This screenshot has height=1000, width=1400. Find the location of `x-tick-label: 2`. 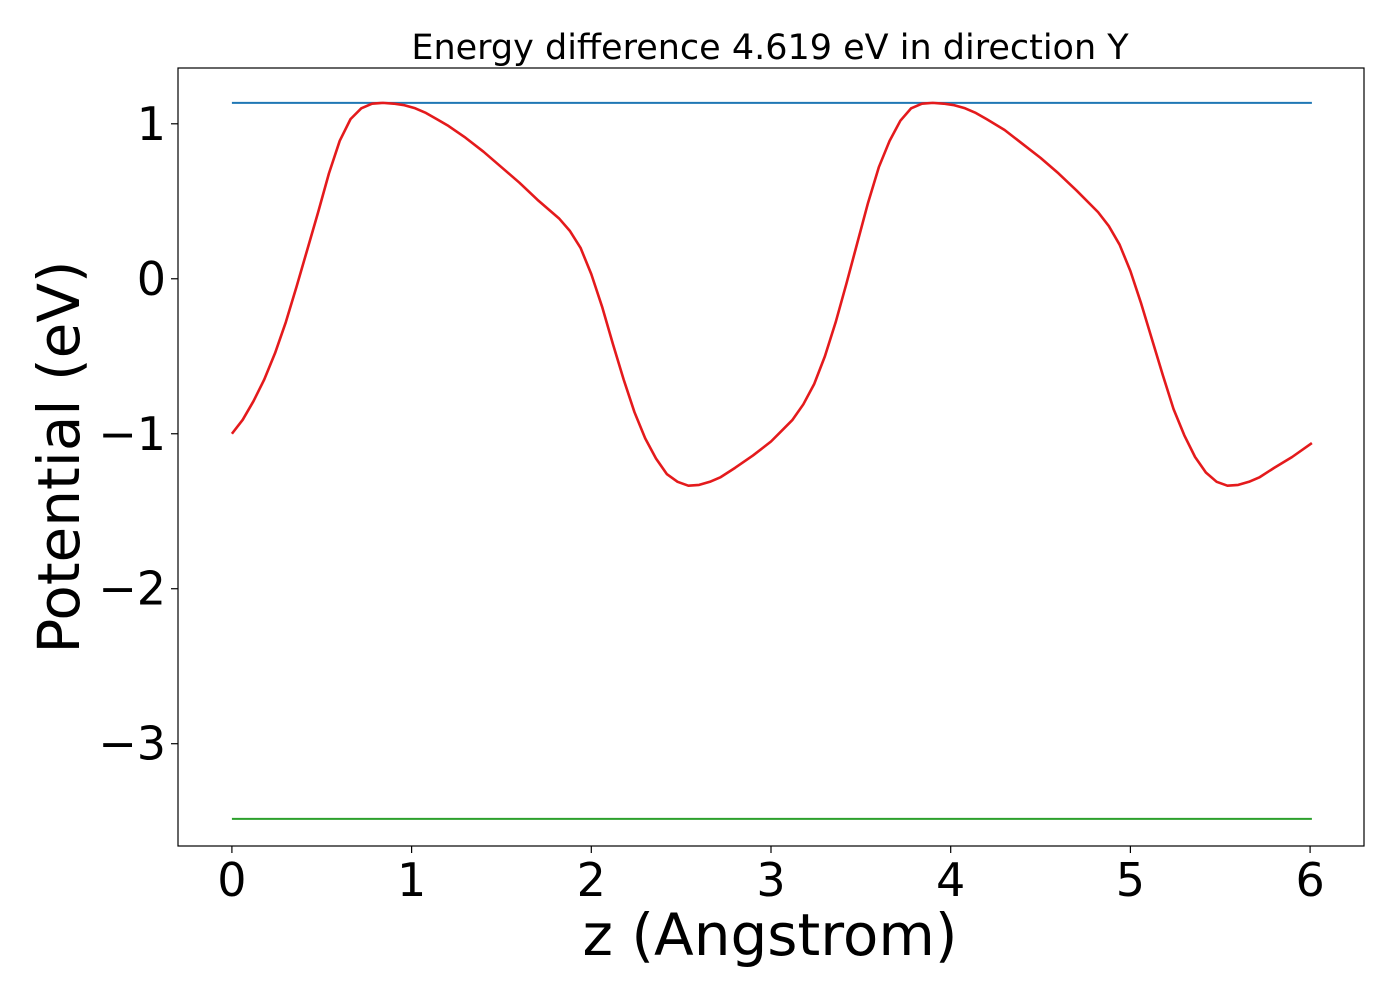

x-tick-label: 2 is located at coordinates (591, 880).